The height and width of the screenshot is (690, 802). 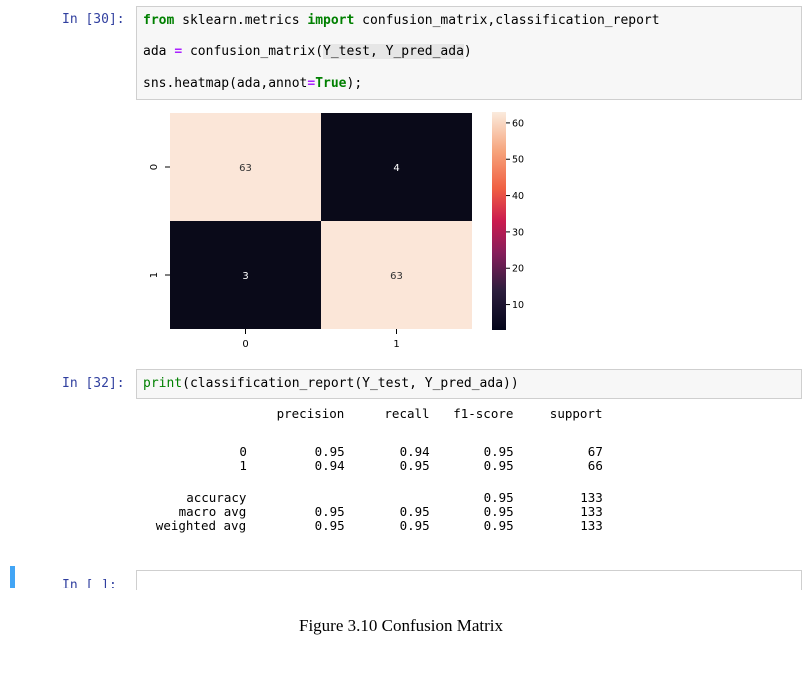 What do you see at coordinates (515, 214) in the screenshot?
I see `colorbar-ticks: 60 50 40 30 20 10` at bounding box center [515, 214].